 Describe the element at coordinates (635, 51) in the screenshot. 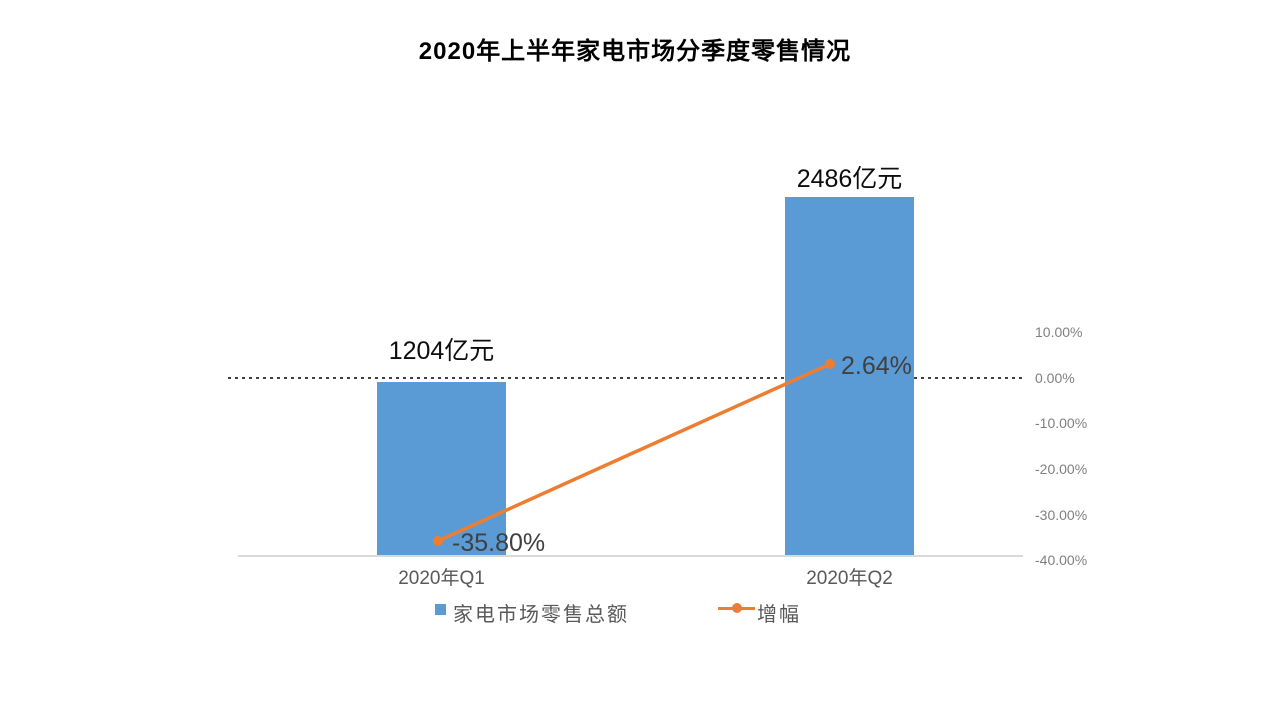

I see `chart-title: 2020年上半年家电市场分季度零售情况` at that location.